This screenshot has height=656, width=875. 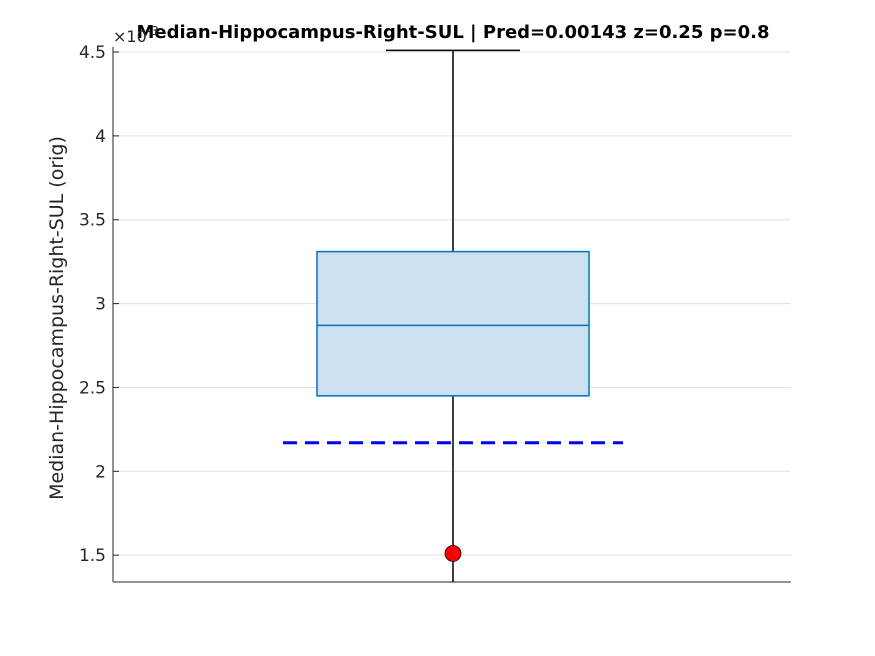 What do you see at coordinates (100, 472) in the screenshot?
I see `y-tick-label: 2` at bounding box center [100, 472].